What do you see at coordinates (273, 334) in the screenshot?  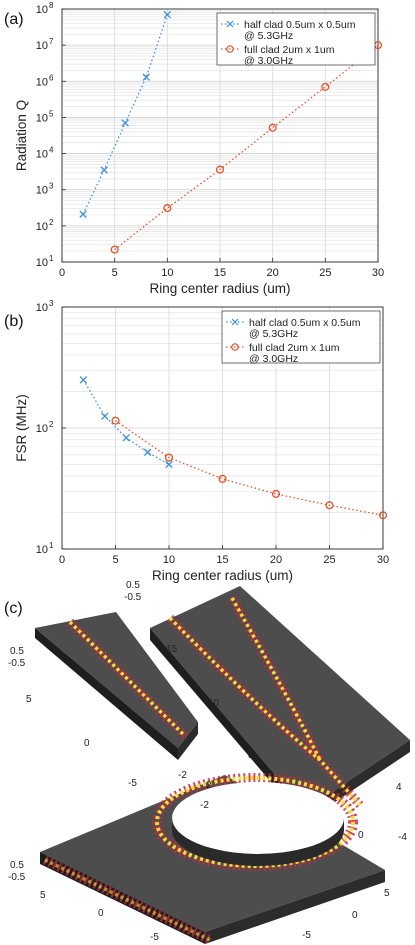 I see `legend-label-sub: @ 5.3GHz` at bounding box center [273, 334].